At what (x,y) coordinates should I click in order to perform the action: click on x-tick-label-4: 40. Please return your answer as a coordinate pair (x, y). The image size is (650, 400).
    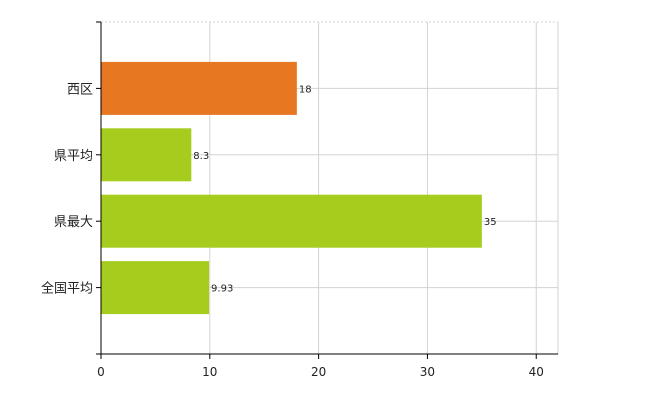
    Looking at the image, I should click on (536, 372).